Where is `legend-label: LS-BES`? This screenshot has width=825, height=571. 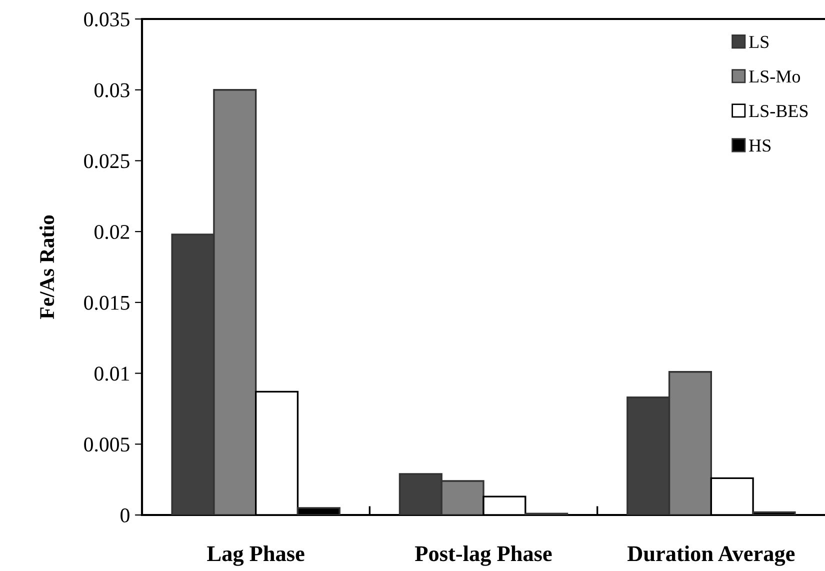
legend-label: LS-BES is located at coordinates (778, 111).